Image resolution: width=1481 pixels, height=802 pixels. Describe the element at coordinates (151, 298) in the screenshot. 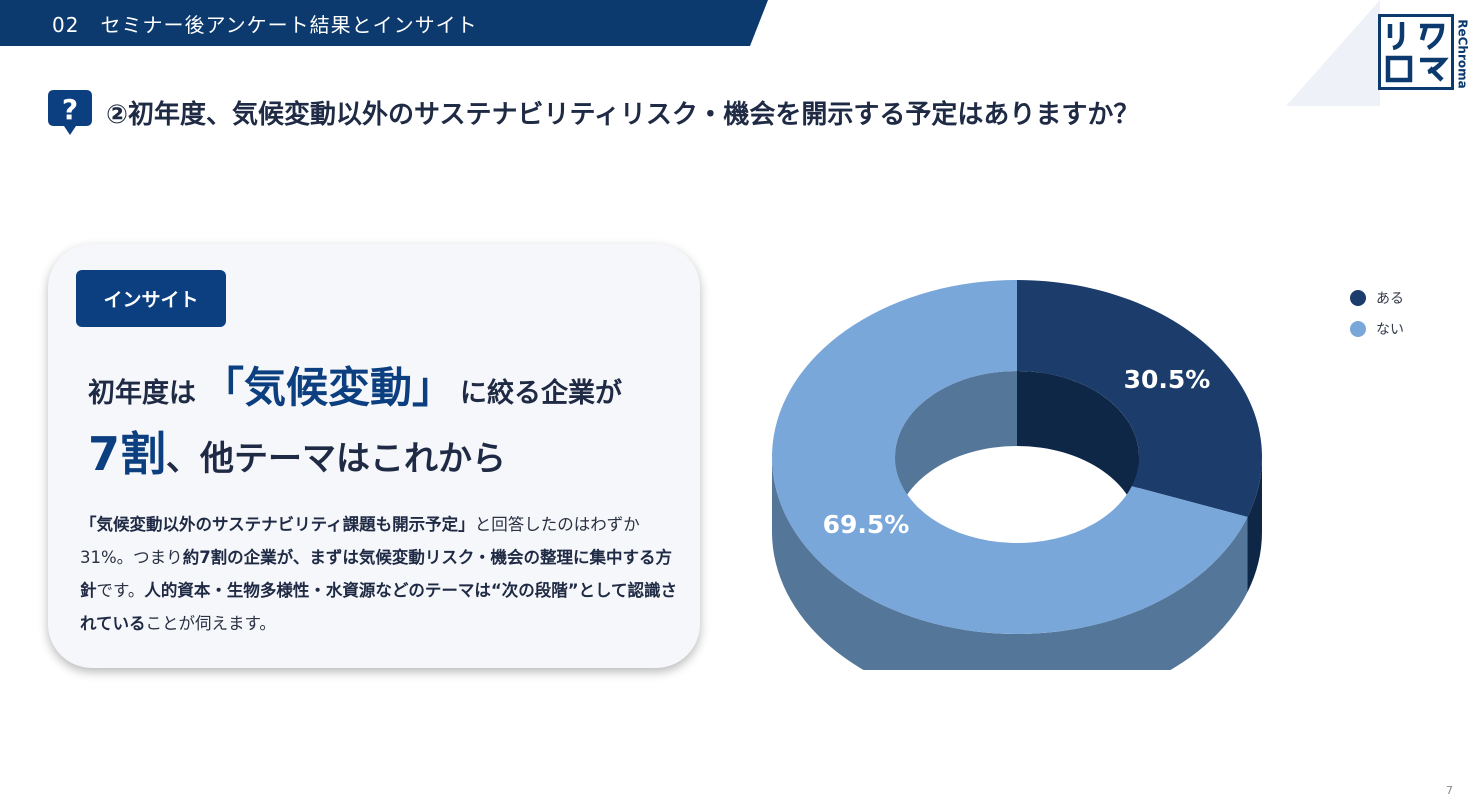

I see `insight-badge: インサイト` at that location.